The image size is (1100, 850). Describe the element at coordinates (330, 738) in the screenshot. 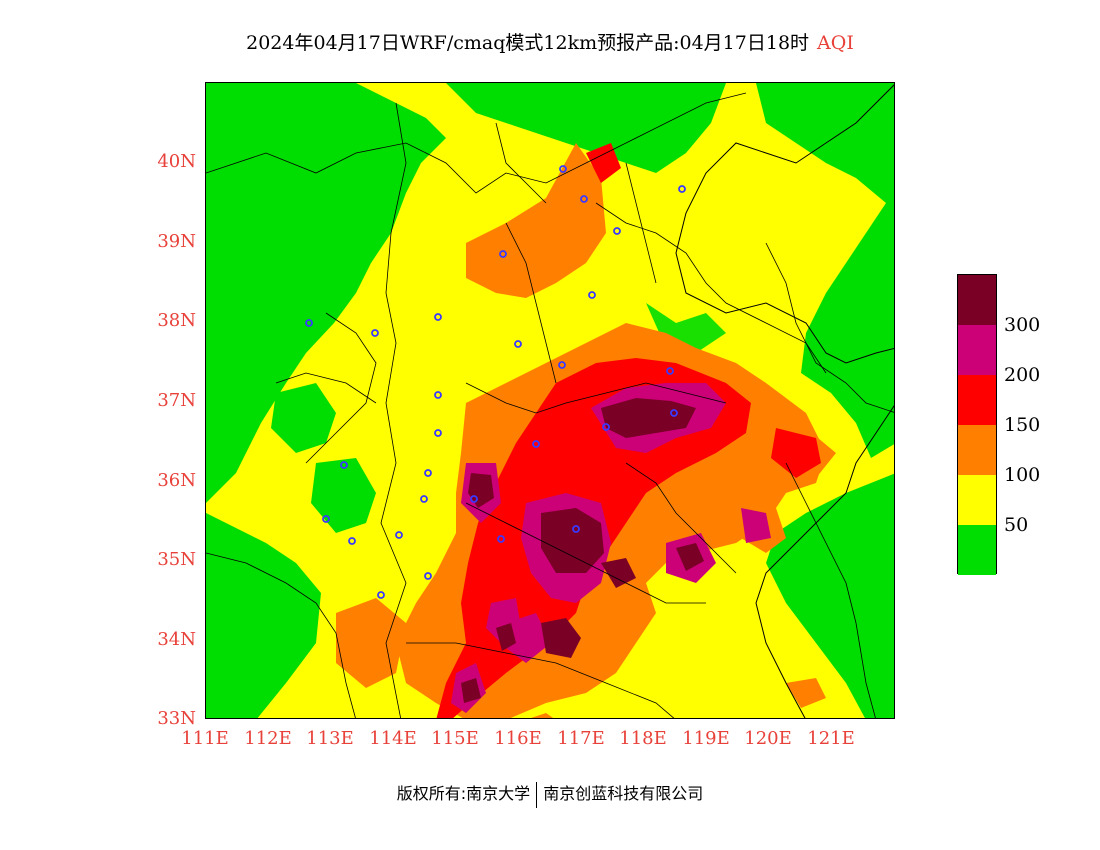

I see `lon-label-113e: 113E` at that location.